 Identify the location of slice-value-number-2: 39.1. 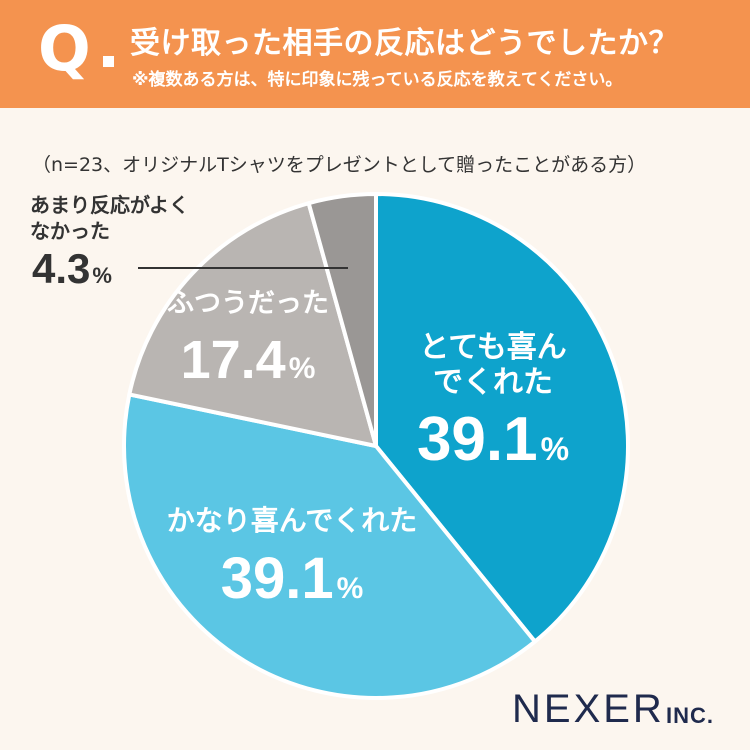
(277, 578).